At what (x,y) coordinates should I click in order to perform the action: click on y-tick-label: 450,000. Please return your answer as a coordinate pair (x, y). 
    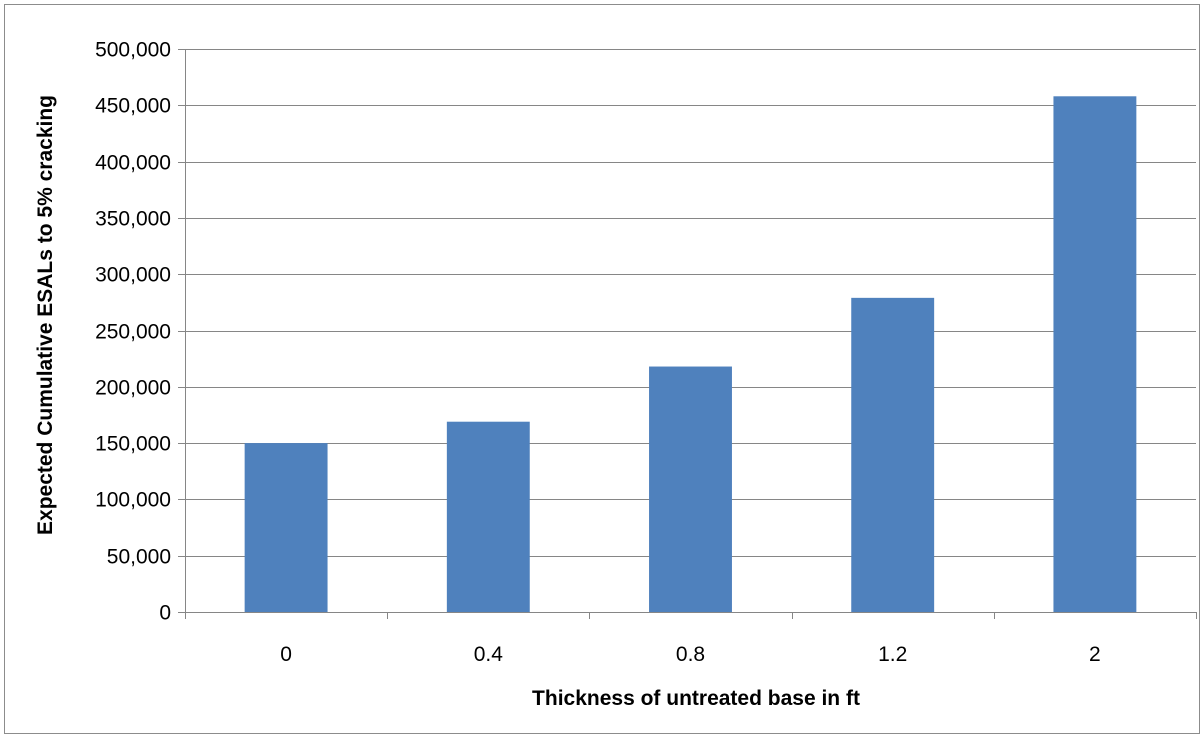
    Looking at the image, I should click on (133, 106).